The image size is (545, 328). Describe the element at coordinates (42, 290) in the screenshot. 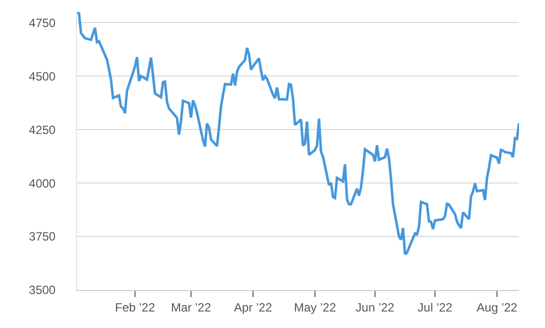

I see `y-tick-label: 3500` at that location.